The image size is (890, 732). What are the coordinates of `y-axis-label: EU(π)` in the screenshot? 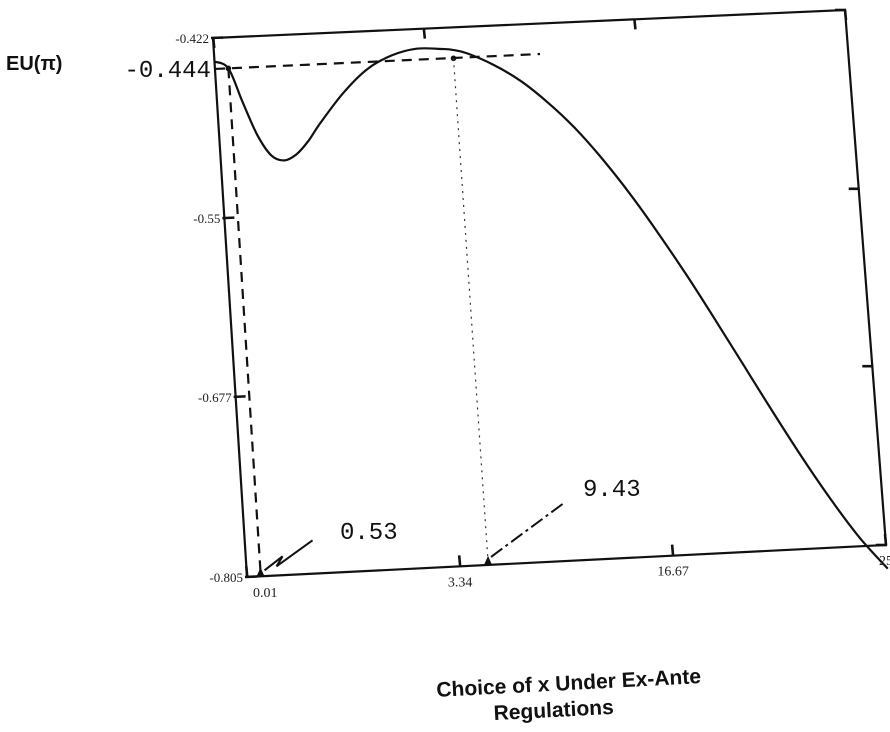 It's located at (34, 64).